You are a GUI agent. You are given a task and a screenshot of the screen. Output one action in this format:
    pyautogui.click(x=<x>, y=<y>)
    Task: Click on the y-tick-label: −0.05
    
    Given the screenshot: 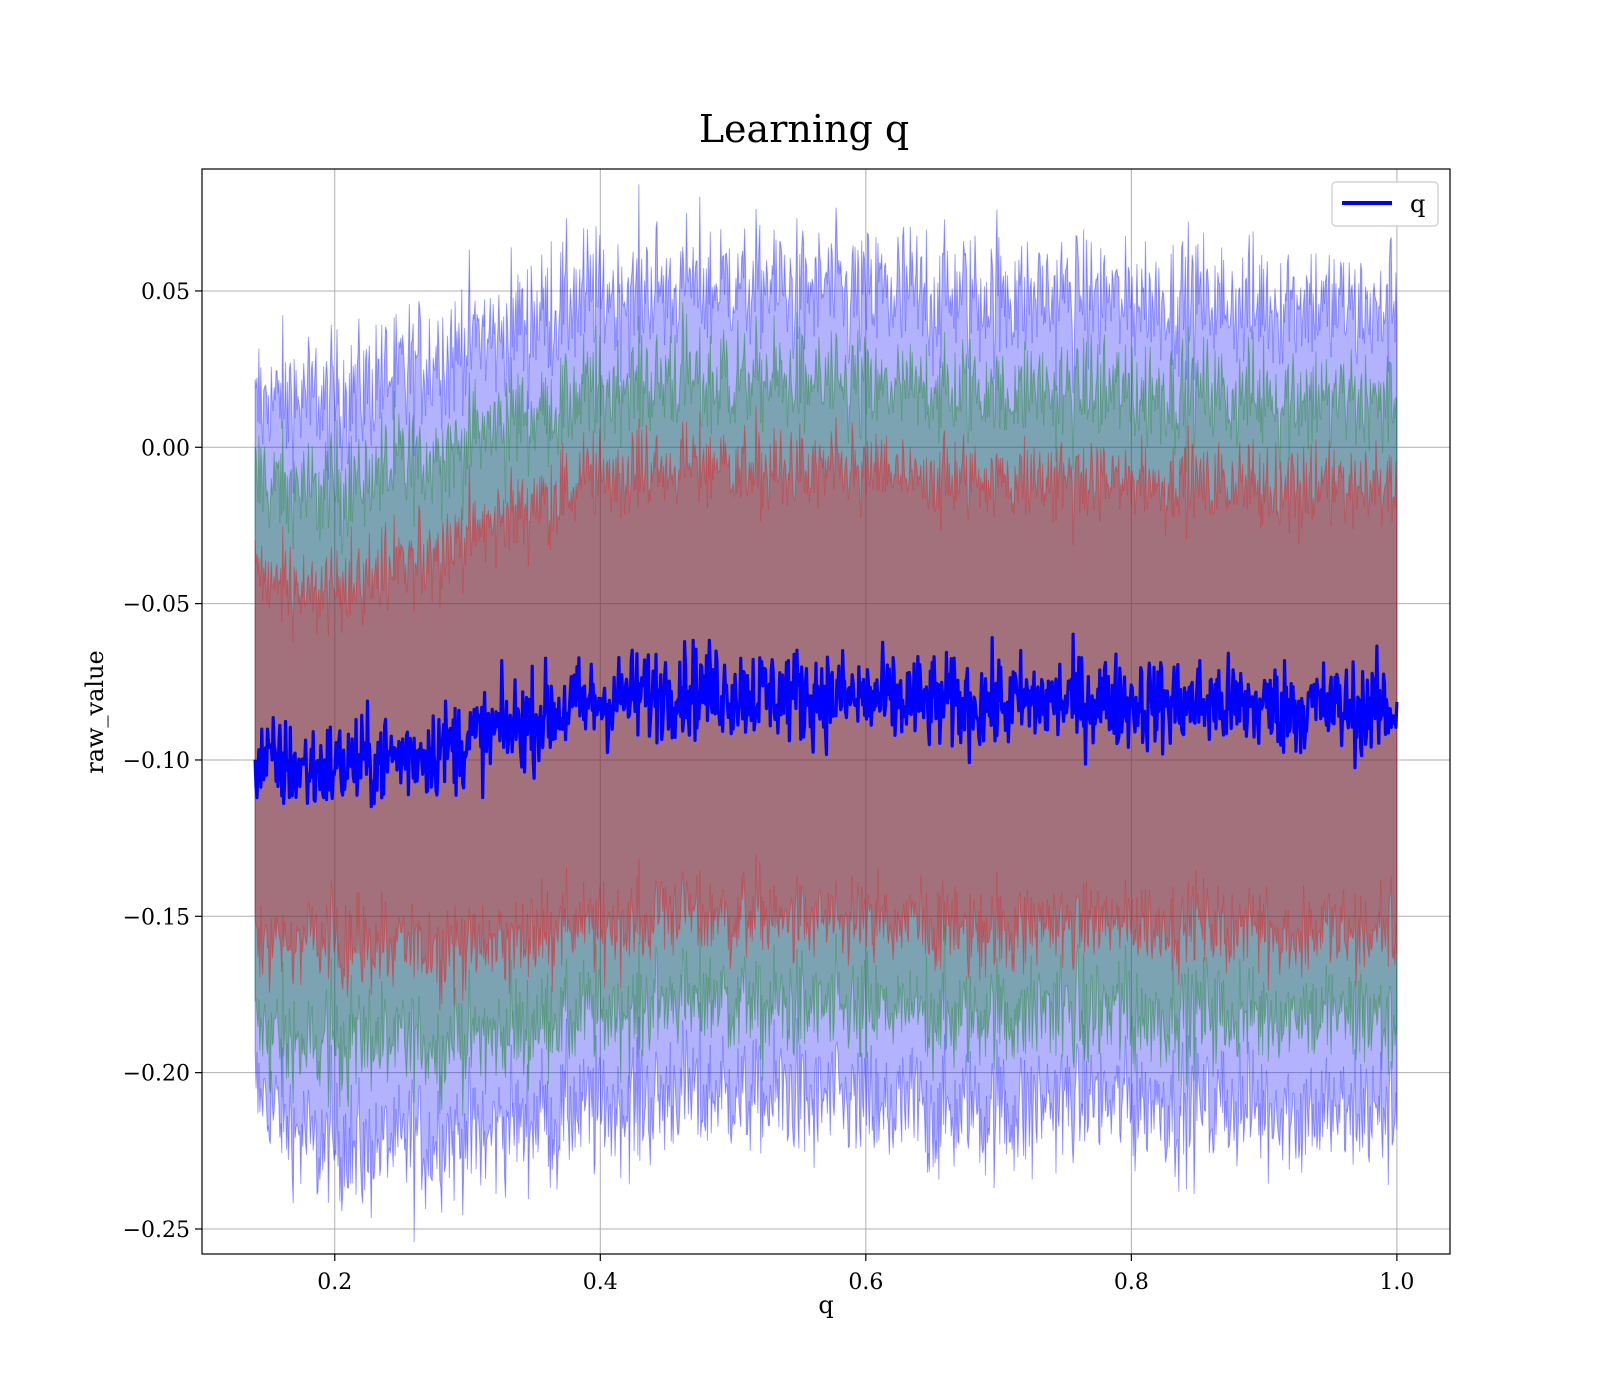 What is the action you would take?
    pyautogui.click(x=156, y=605)
    